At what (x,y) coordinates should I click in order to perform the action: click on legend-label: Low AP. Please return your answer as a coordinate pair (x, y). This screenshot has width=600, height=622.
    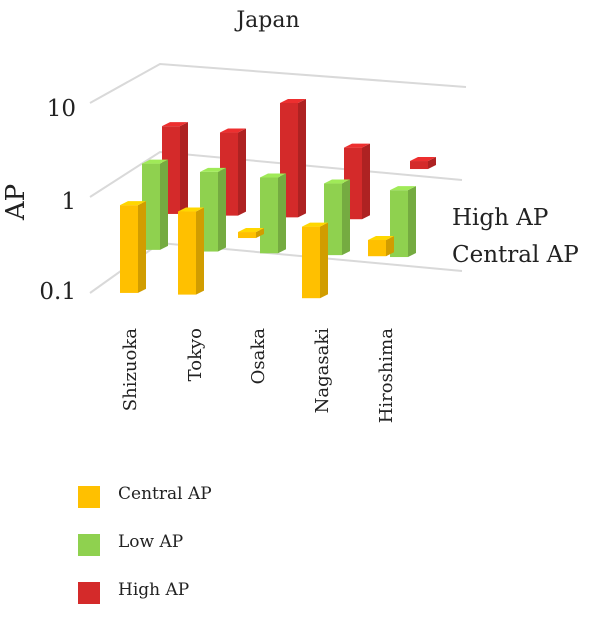
    Looking at the image, I should click on (151, 542).